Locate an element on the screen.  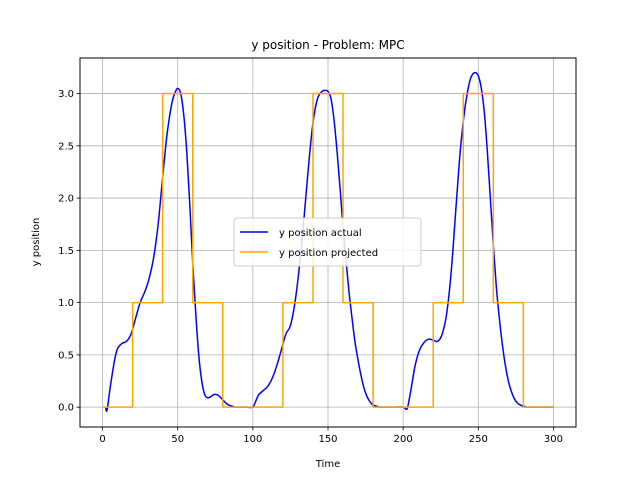
legend-box is located at coordinates (327, 242).